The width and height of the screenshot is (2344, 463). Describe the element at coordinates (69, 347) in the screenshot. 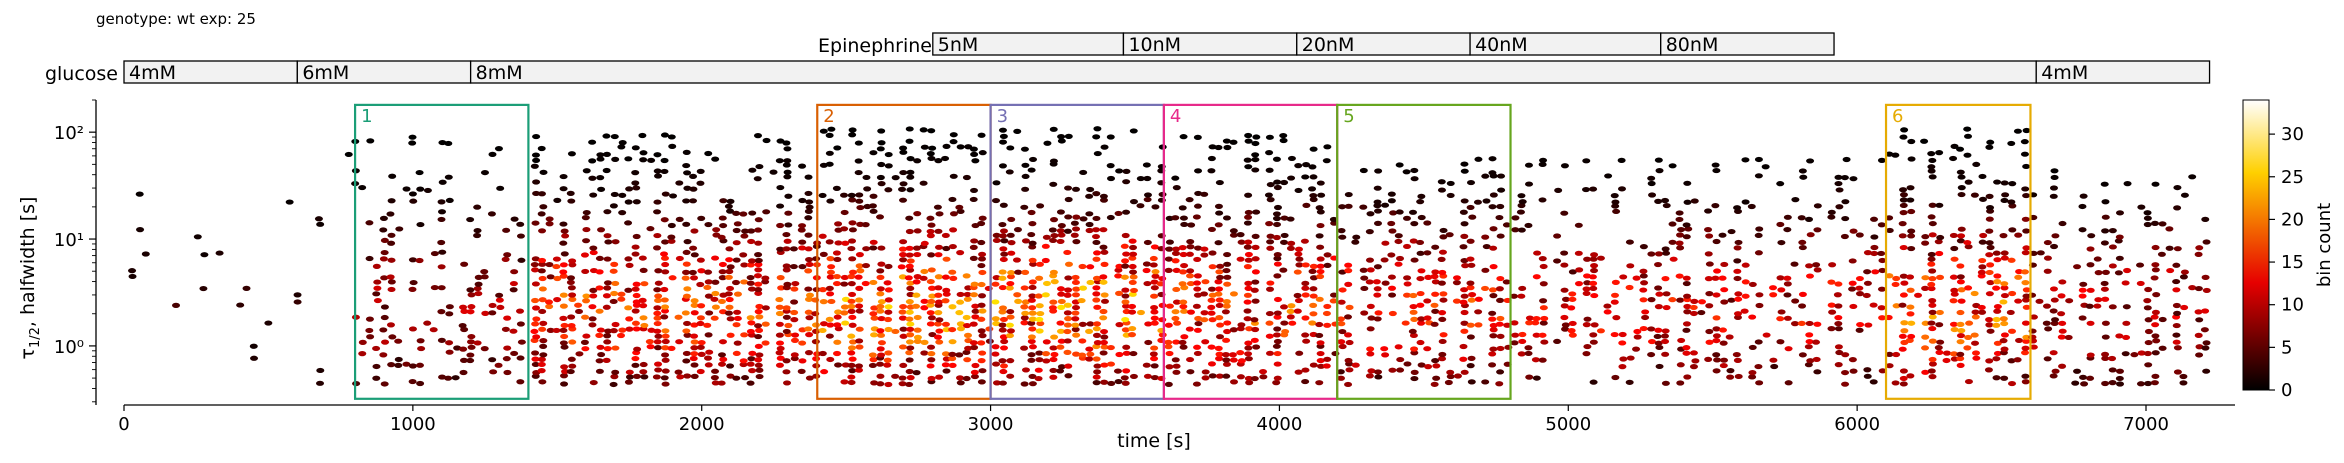

I see `y-tick-label: 10⁰` at that location.